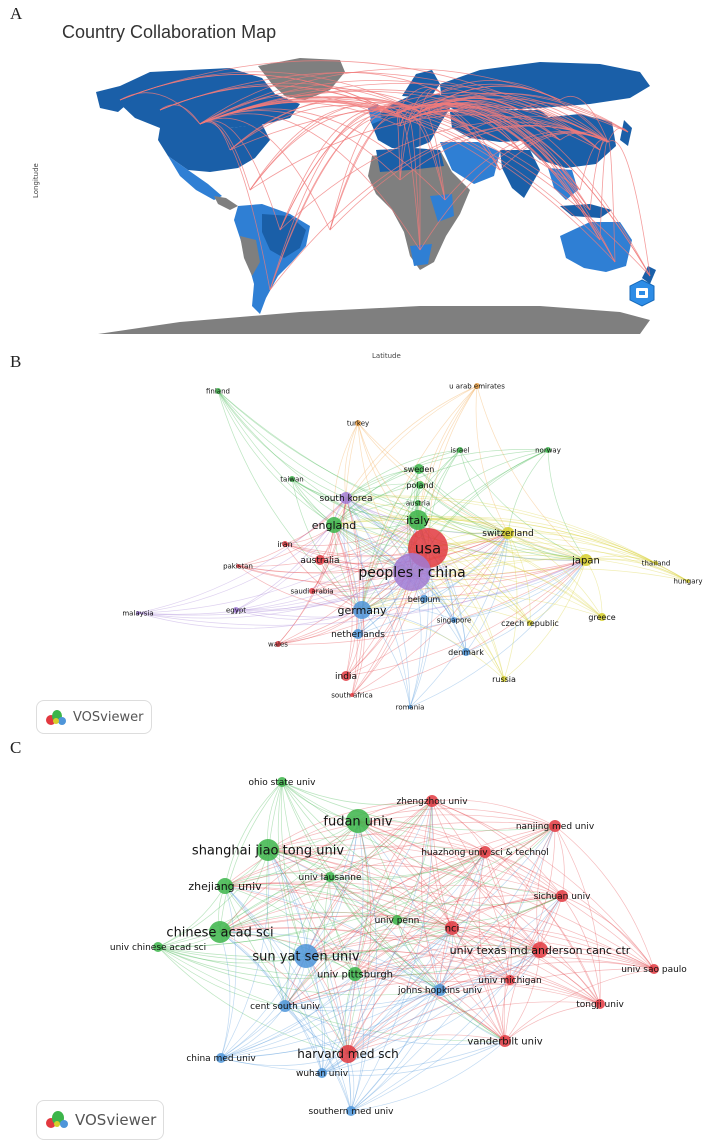  Describe the element at coordinates (348, 1054) in the screenshot. I see `institution-node-harvard-med-sch` at that location.